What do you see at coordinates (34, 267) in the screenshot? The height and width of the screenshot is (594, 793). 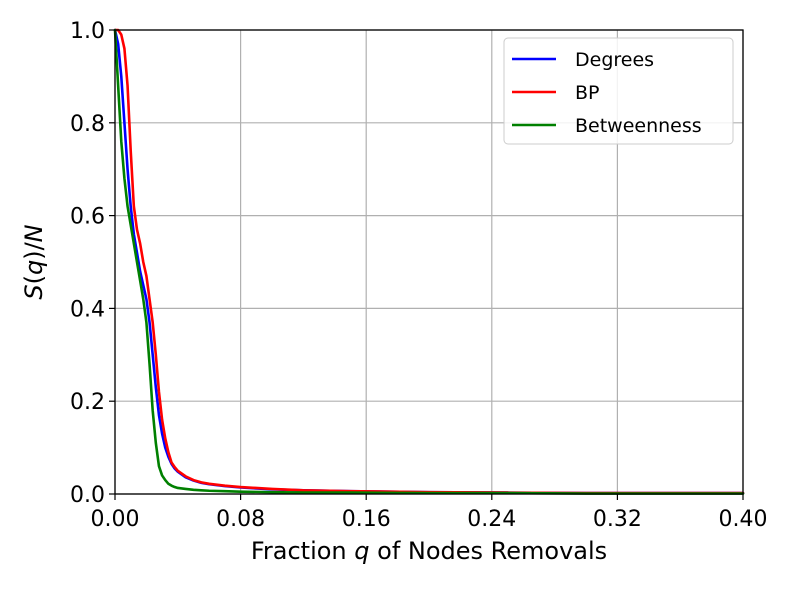 I see `y-axis-label-variable: q` at bounding box center [34, 267].